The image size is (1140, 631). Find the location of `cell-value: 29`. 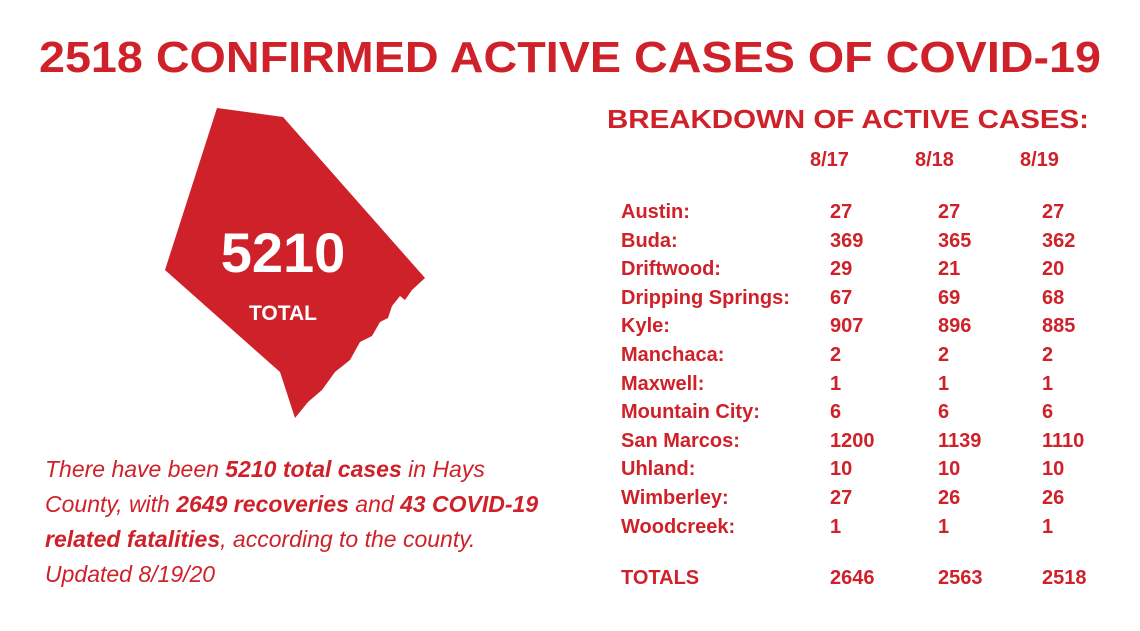

cell-value: 29 is located at coordinates (841, 269).